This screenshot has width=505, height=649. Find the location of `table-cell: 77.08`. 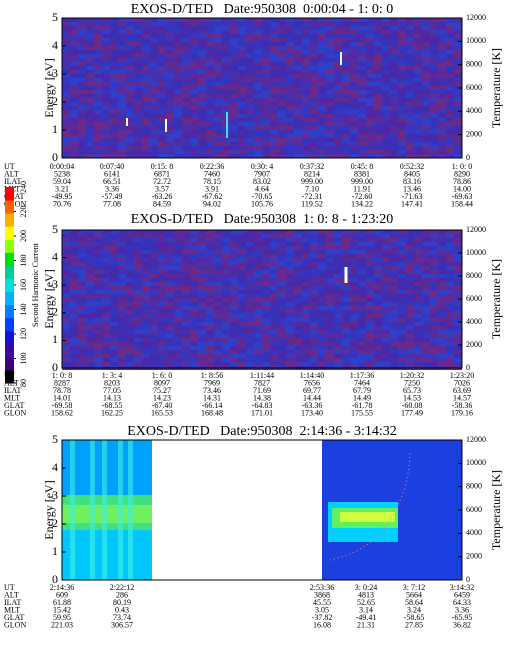

table-cell: 77.08 is located at coordinates (112, 203).